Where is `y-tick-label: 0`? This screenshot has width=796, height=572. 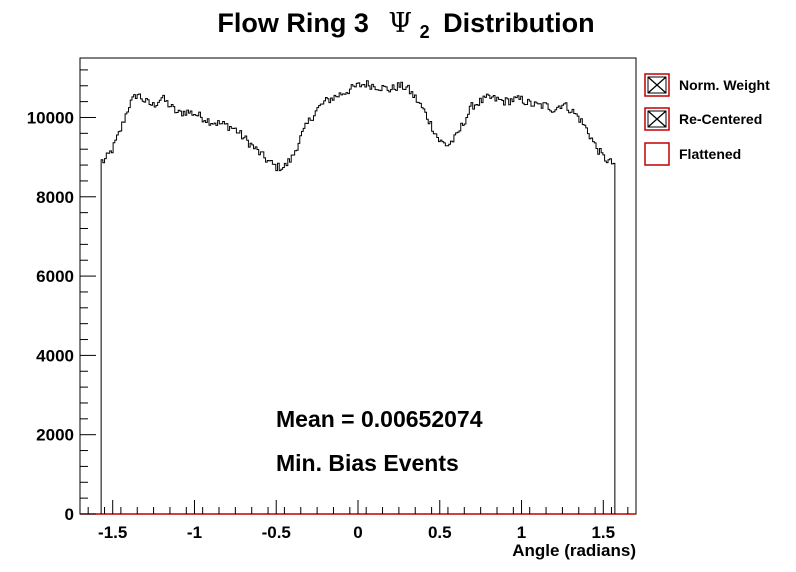 y-tick-label: 0 is located at coordinates (69, 514).